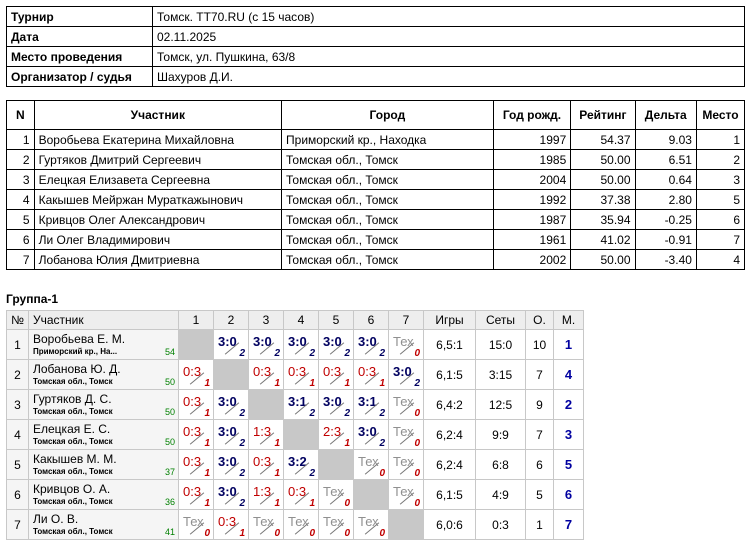  Describe the element at coordinates (158, 199) in the screenshot. I see `participant-name: Какышев Мейржан Мураткажынович` at that location.